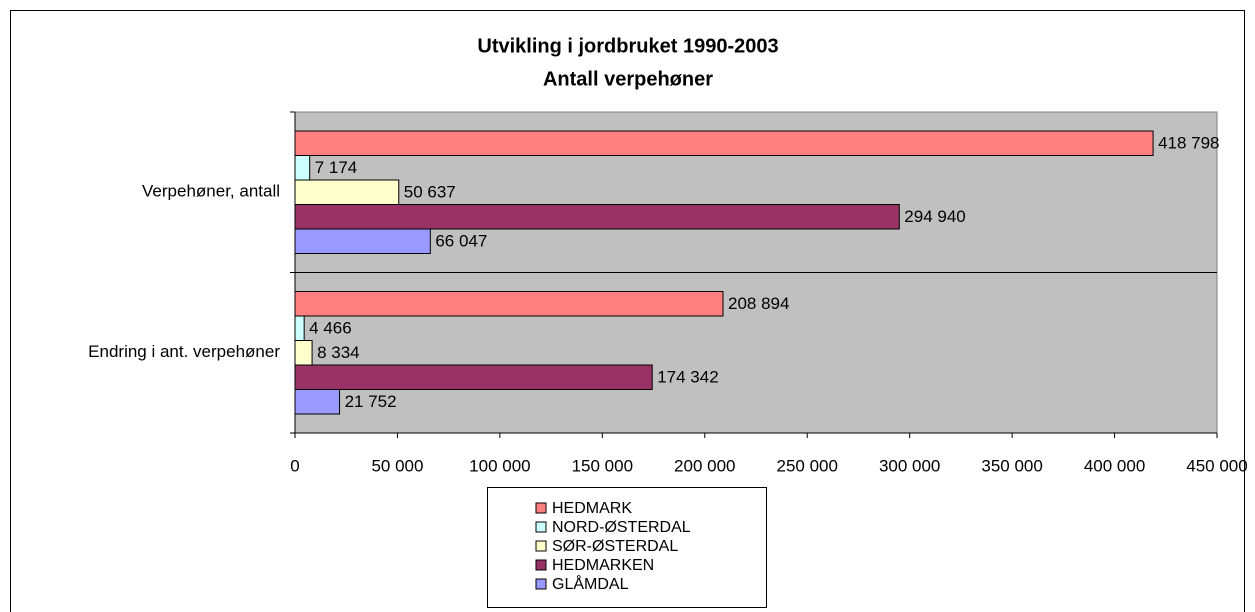 The width and height of the screenshot is (1255, 612). What do you see at coordinates (621, 527) in the screenshot?
I see `legend-label: NORD-ØSTERDAL` at bounding box center [621, 527].